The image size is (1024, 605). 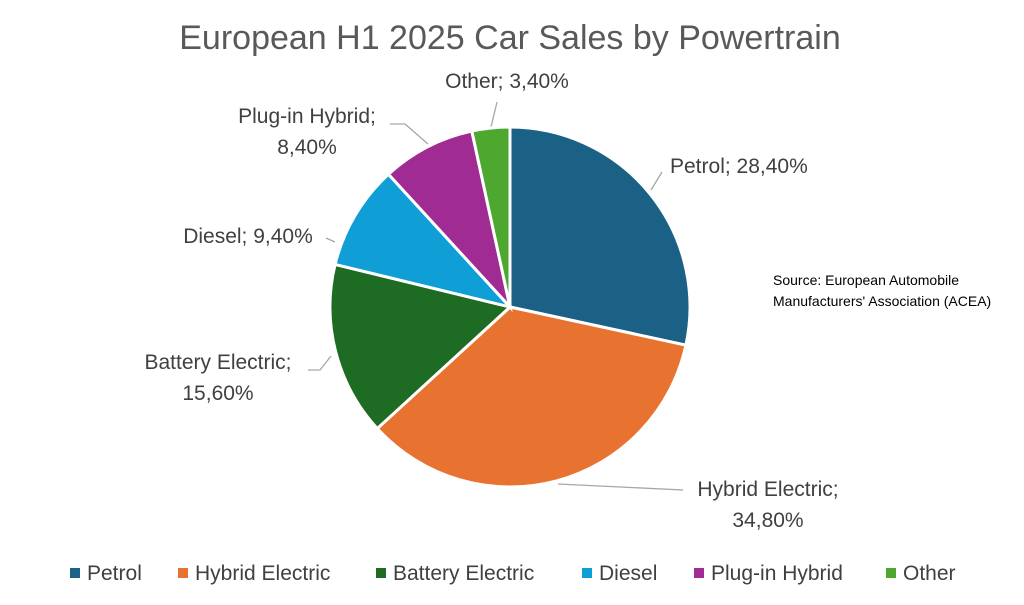 I want to click on leader-line-hybrid-electric, so click(x=620, y=487).